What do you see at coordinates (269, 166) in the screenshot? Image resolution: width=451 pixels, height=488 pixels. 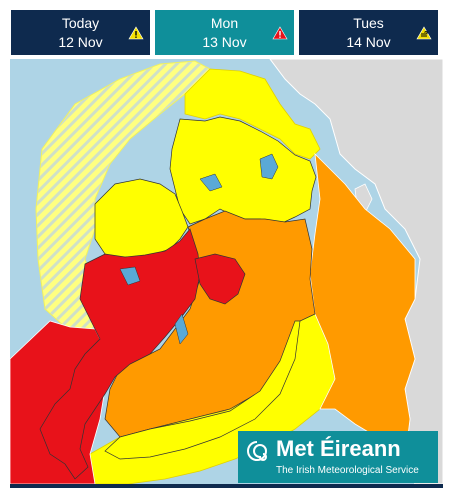 I see `lough-neagh` at bounding box center [269, 166].